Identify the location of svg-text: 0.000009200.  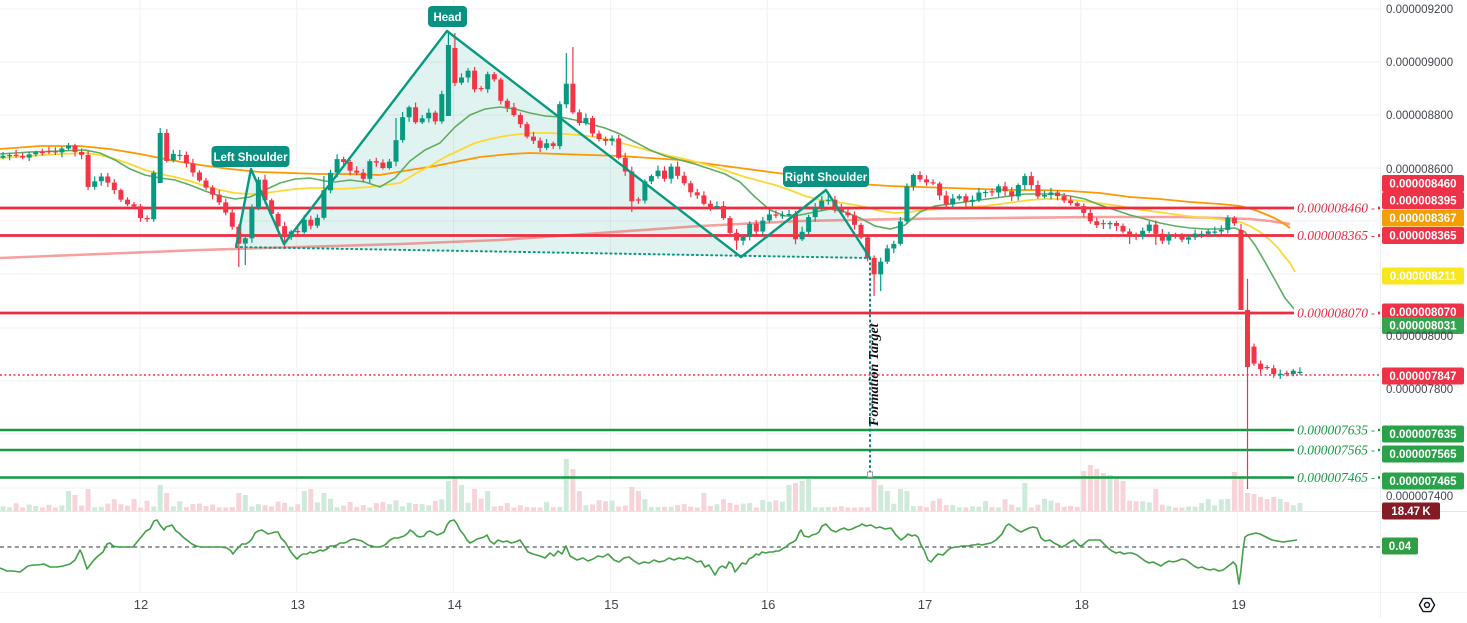
(1419, 10).